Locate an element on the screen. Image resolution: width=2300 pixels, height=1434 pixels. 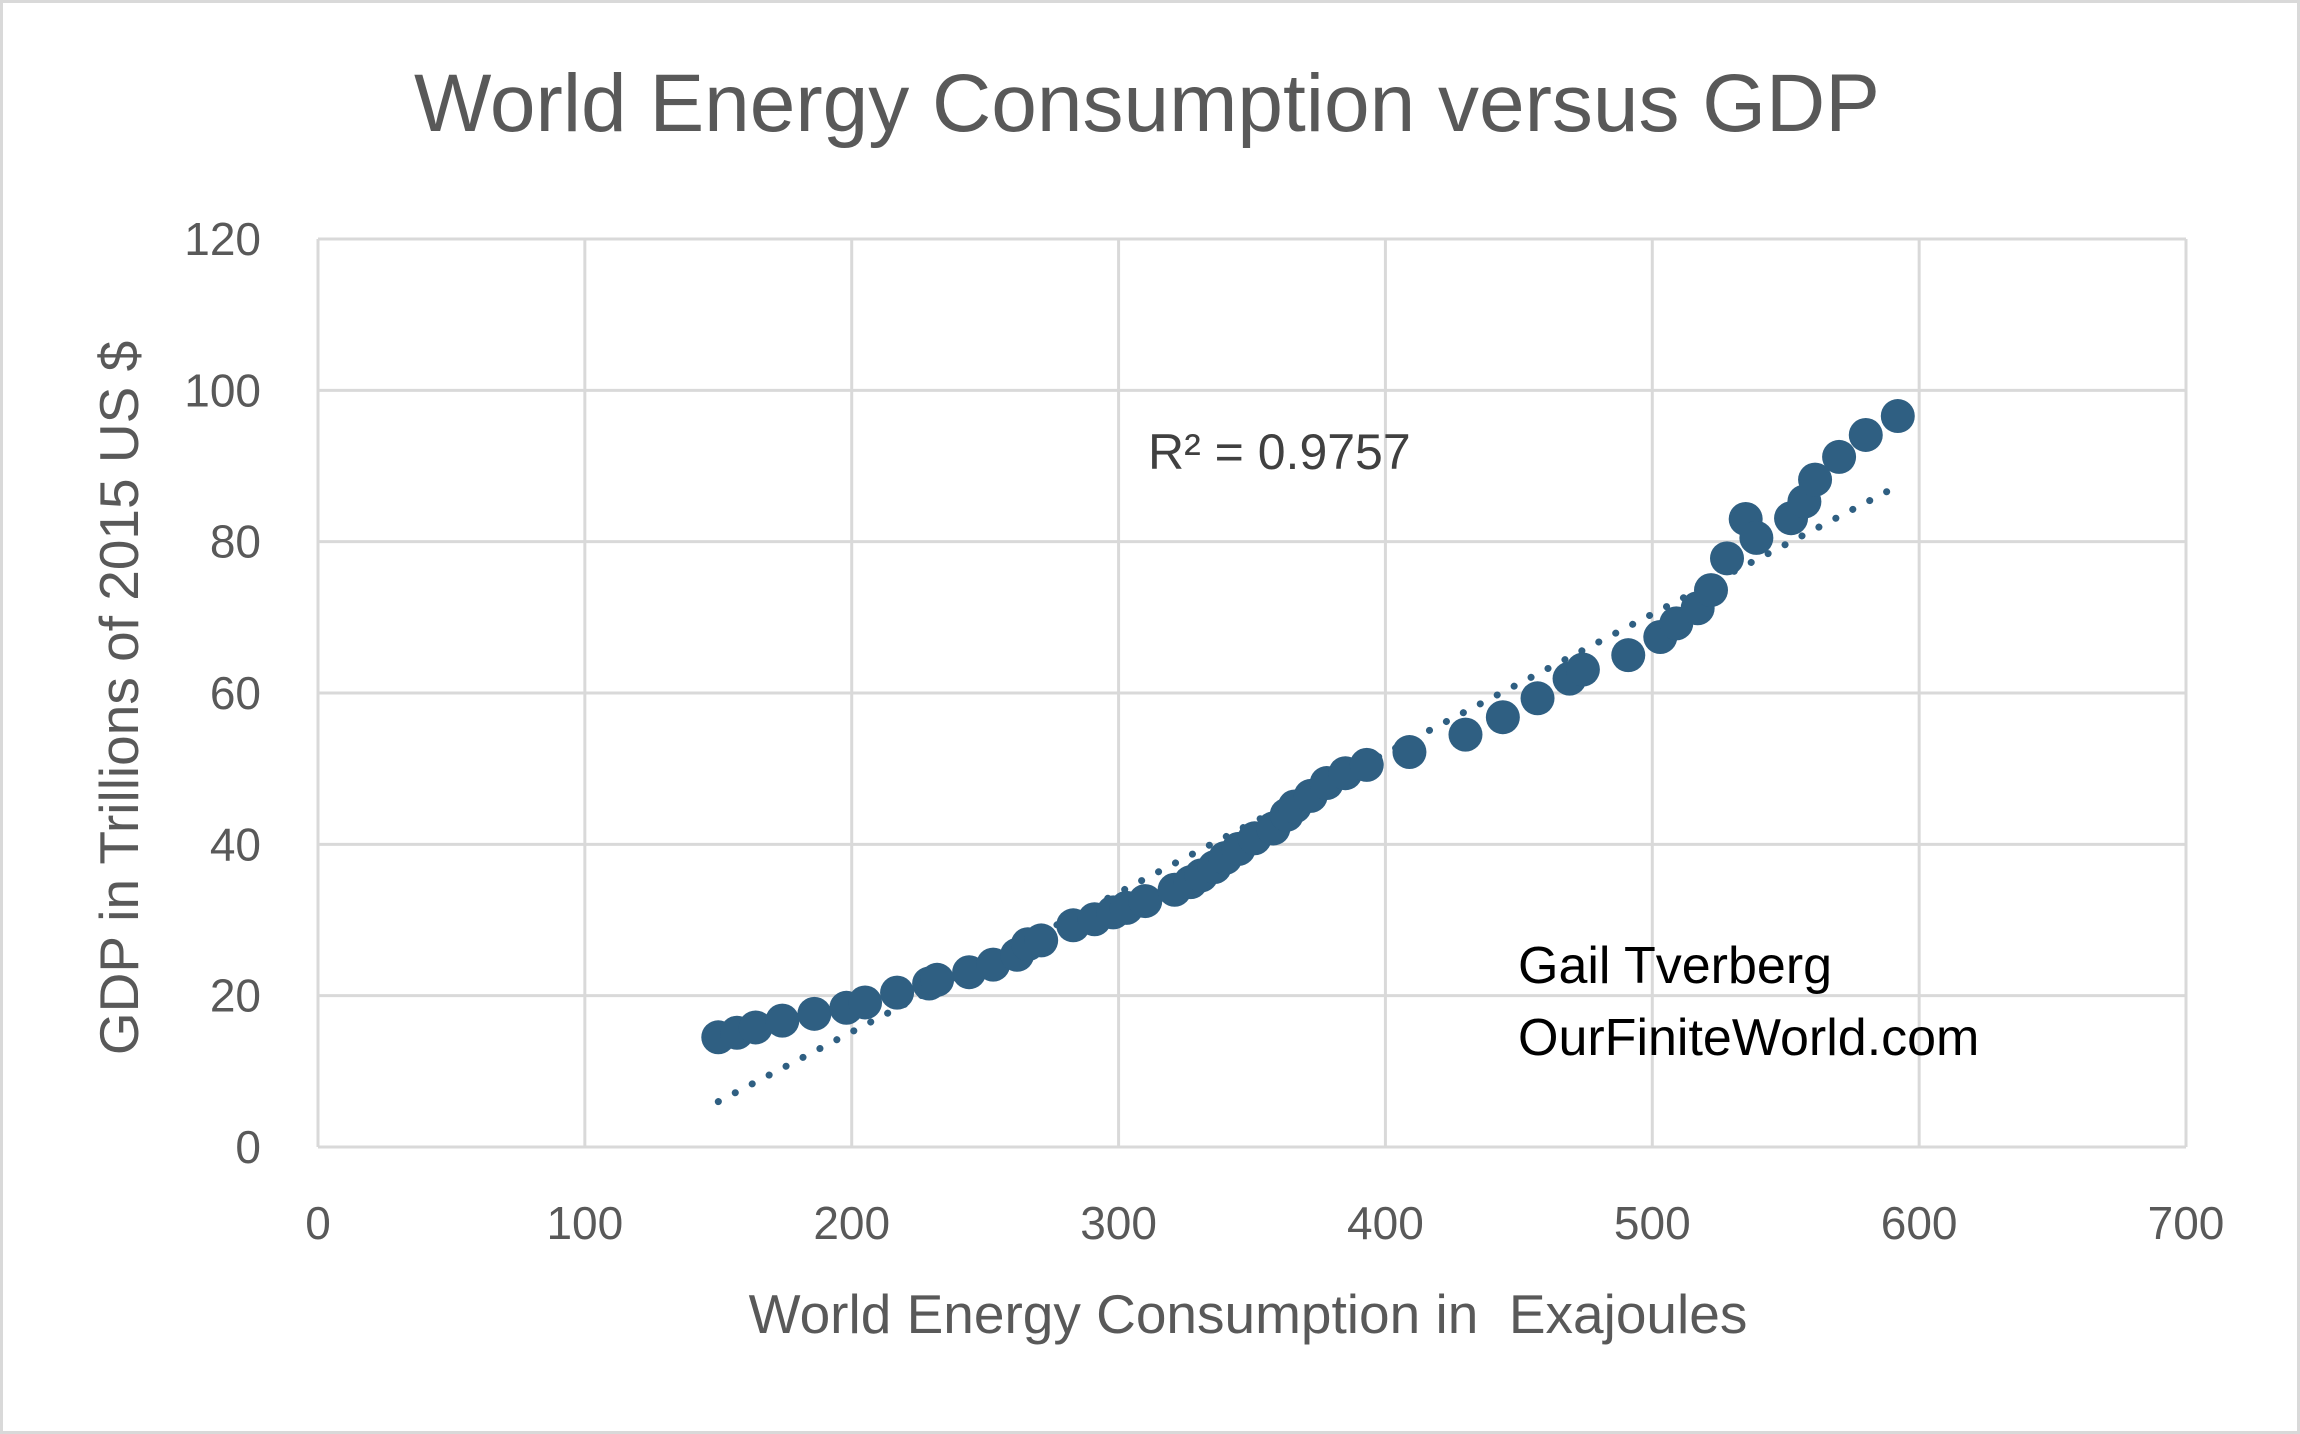
x-tick-label: 300 is located at coordinates (1118, 1223).